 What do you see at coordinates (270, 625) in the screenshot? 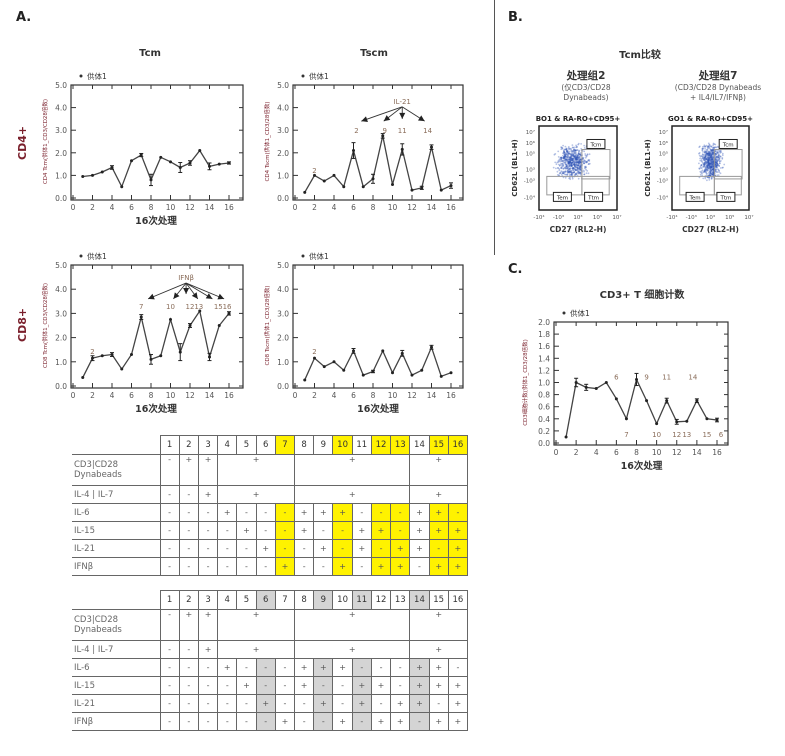
I see `table-row: CD3|CD28 Dynabeads - + + + + +` at bounding box center [270, 625].